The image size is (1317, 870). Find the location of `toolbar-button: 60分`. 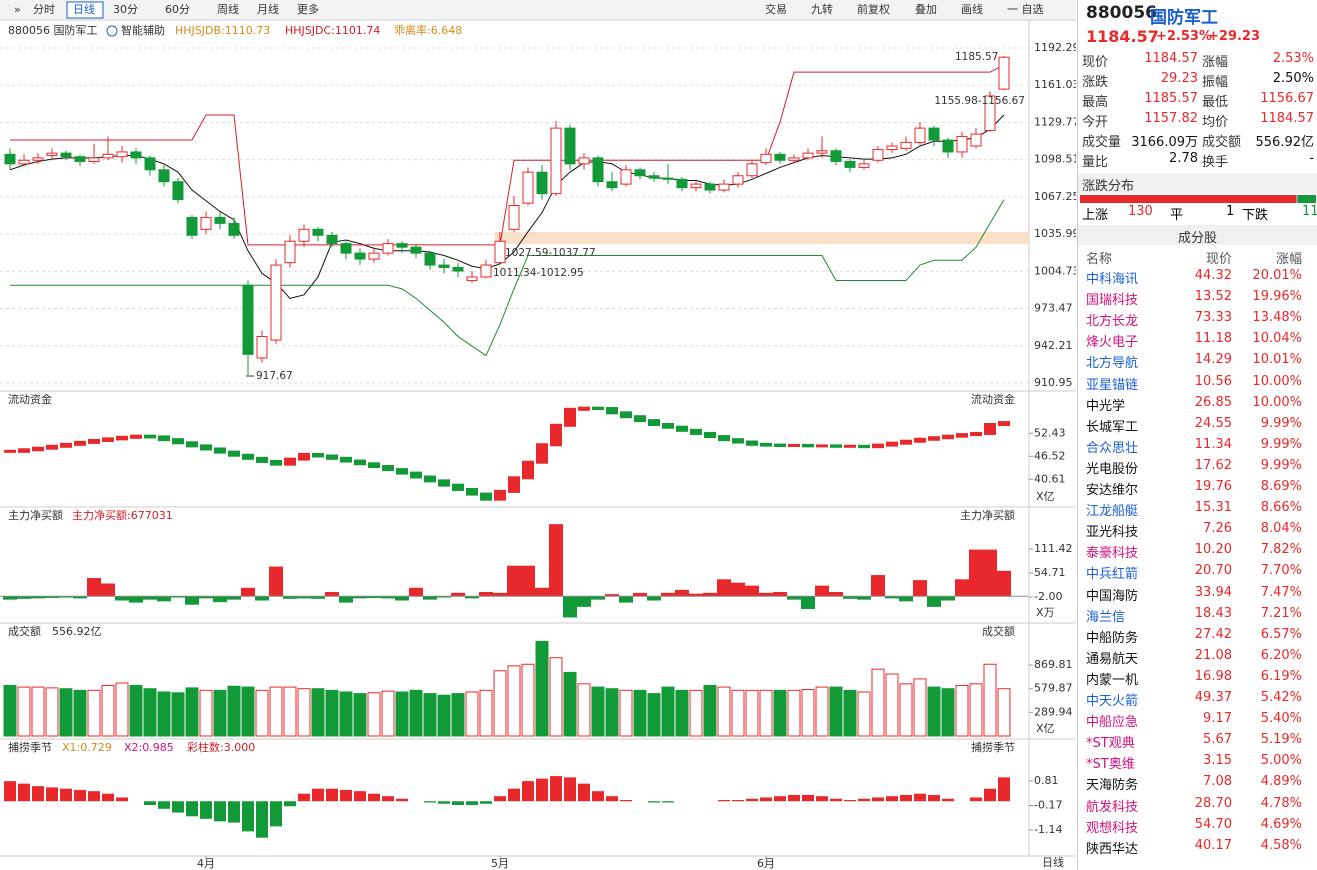

toolbar-button: 60分 is located at coordinates (177, 9).